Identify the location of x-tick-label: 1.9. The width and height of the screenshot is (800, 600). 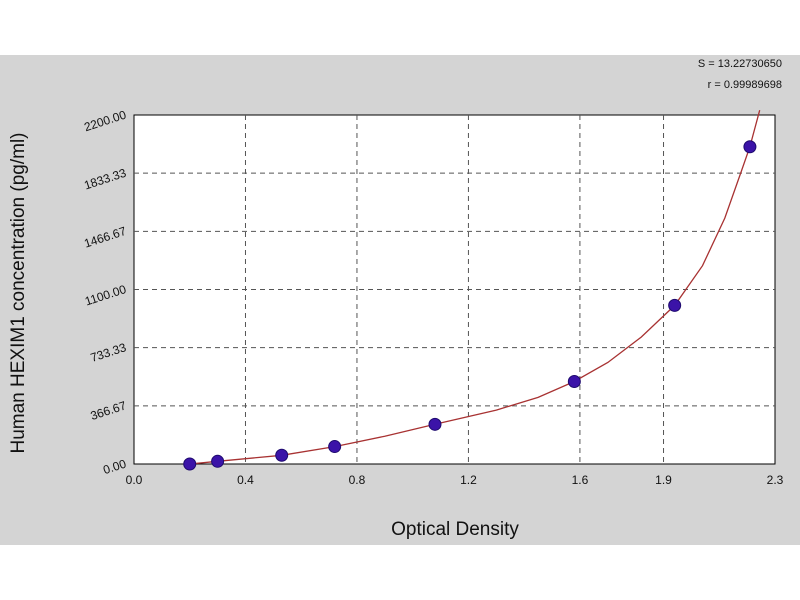
(663, 480).